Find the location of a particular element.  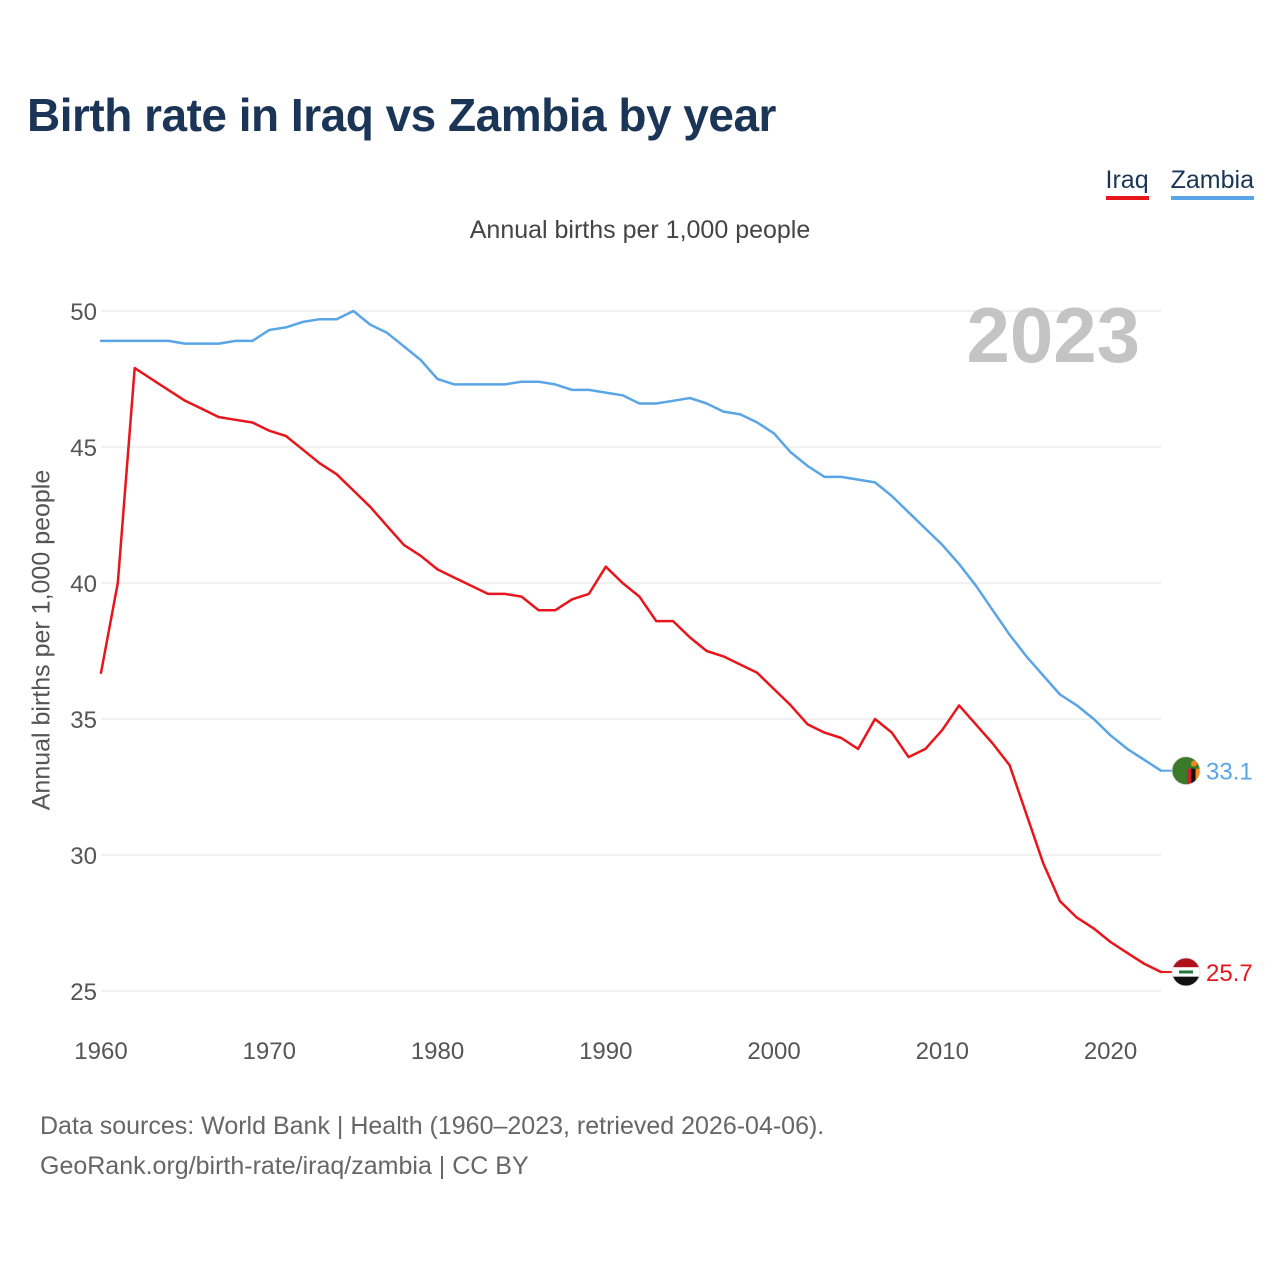

x-tick-label-2020: 2020 is located at coordinates (1110, 1051).